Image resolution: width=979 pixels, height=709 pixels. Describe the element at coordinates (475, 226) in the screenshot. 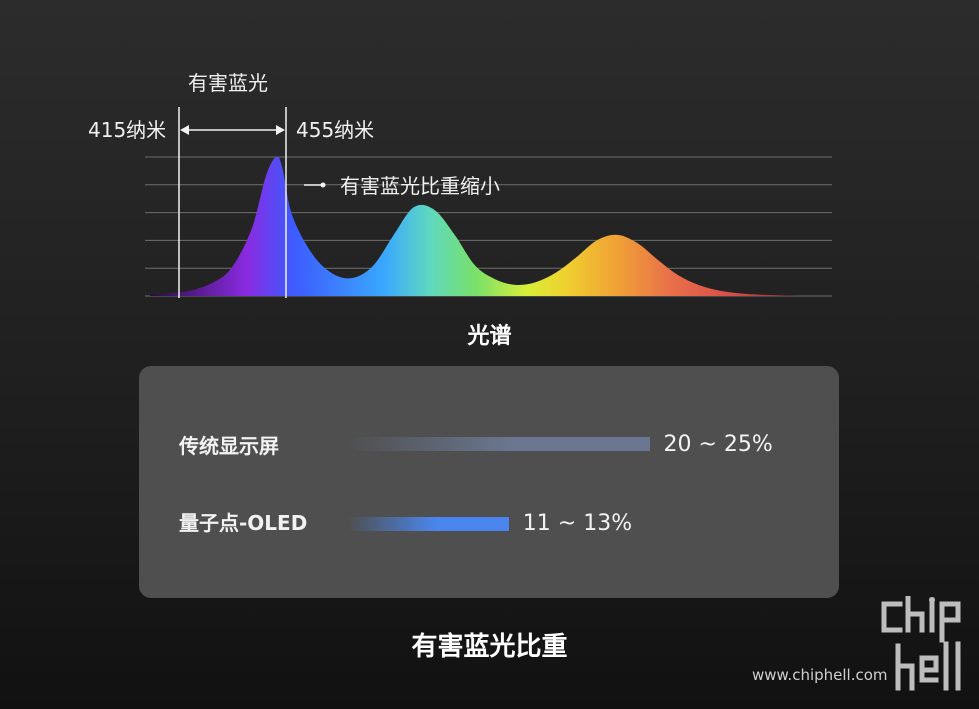

I see `spectrum-area` at that location.